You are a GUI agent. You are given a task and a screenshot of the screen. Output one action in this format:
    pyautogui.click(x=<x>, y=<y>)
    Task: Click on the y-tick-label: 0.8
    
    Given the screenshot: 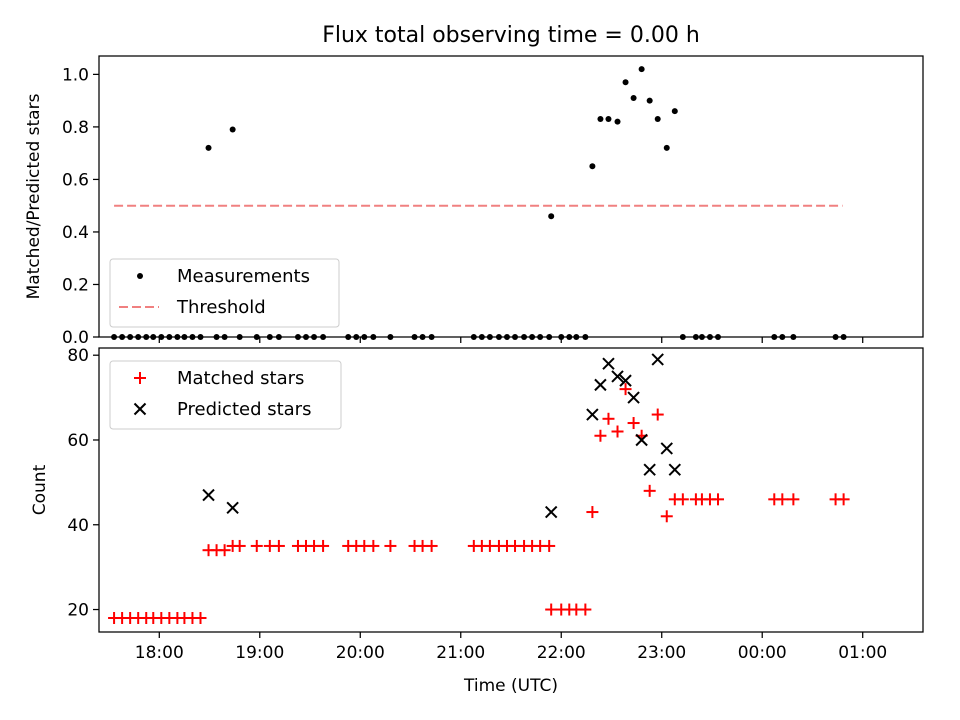 What is the action you would take?
    pyautogui.click(x=75, y=128)
    